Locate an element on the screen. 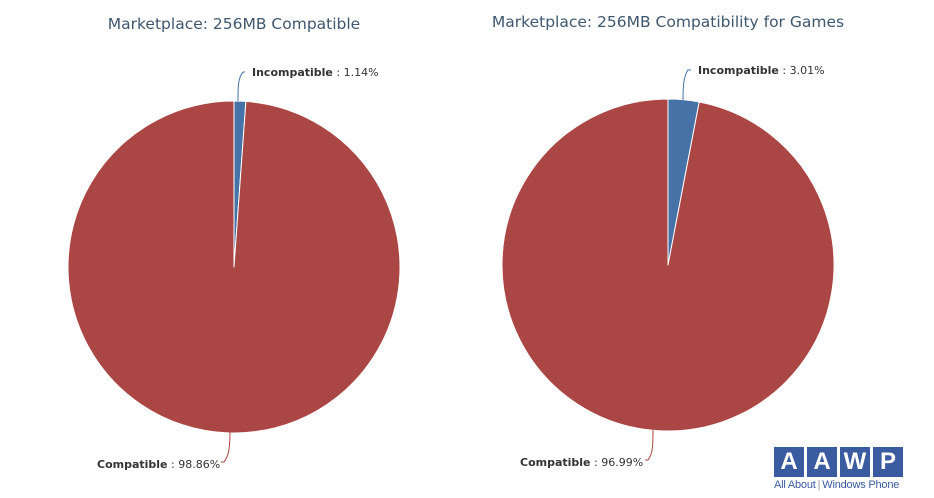 The width and height of the screenshot is (934, 498). chart-2-compatible-connector is located at coordinates (649, 445).